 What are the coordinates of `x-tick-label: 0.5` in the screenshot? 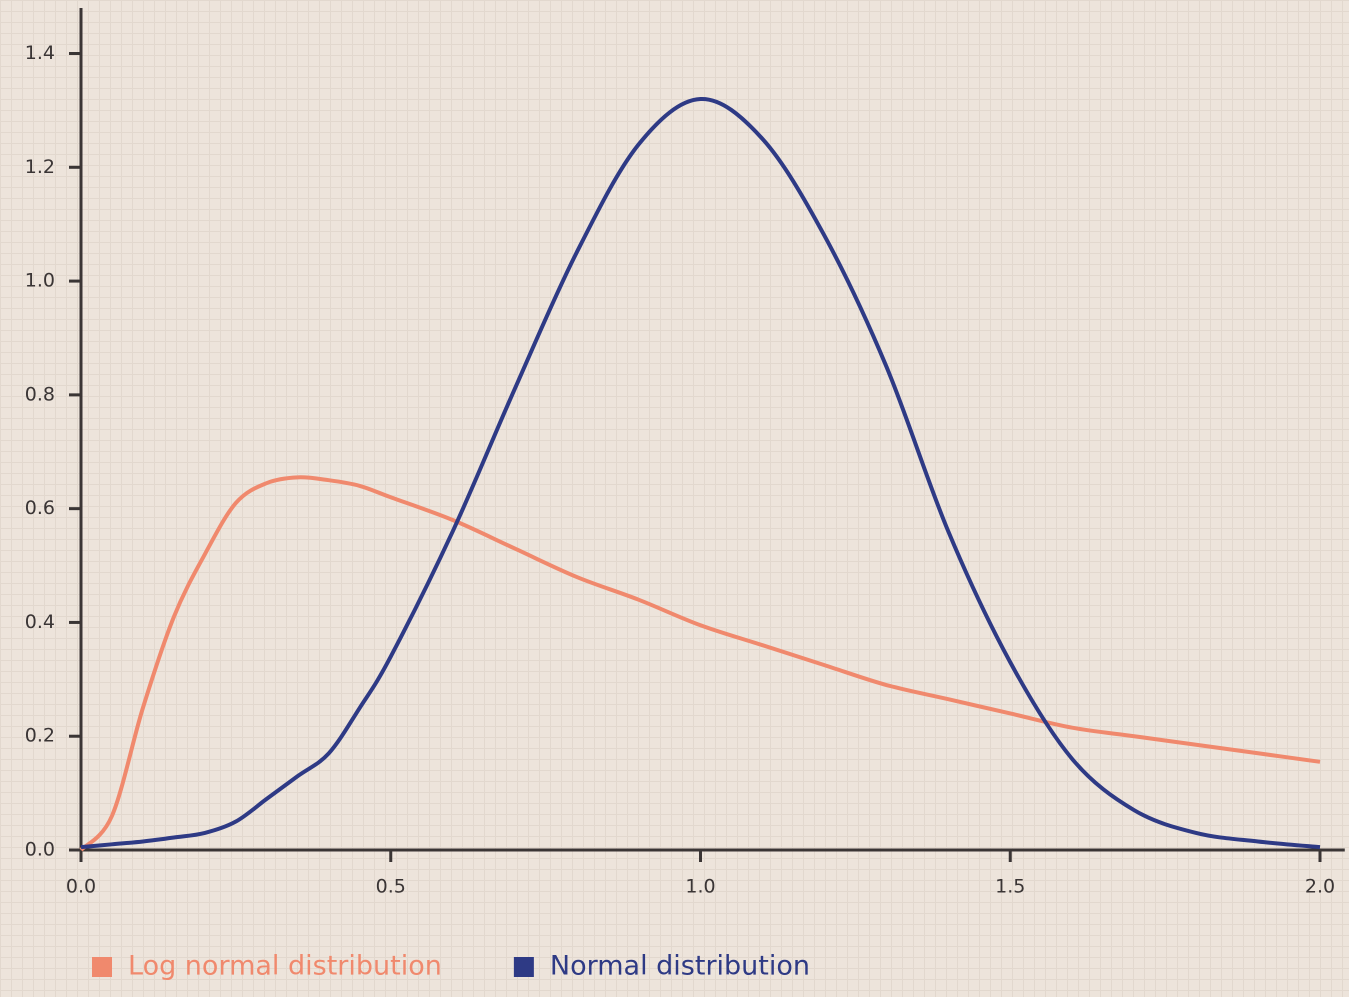 It's located at (391, 887).